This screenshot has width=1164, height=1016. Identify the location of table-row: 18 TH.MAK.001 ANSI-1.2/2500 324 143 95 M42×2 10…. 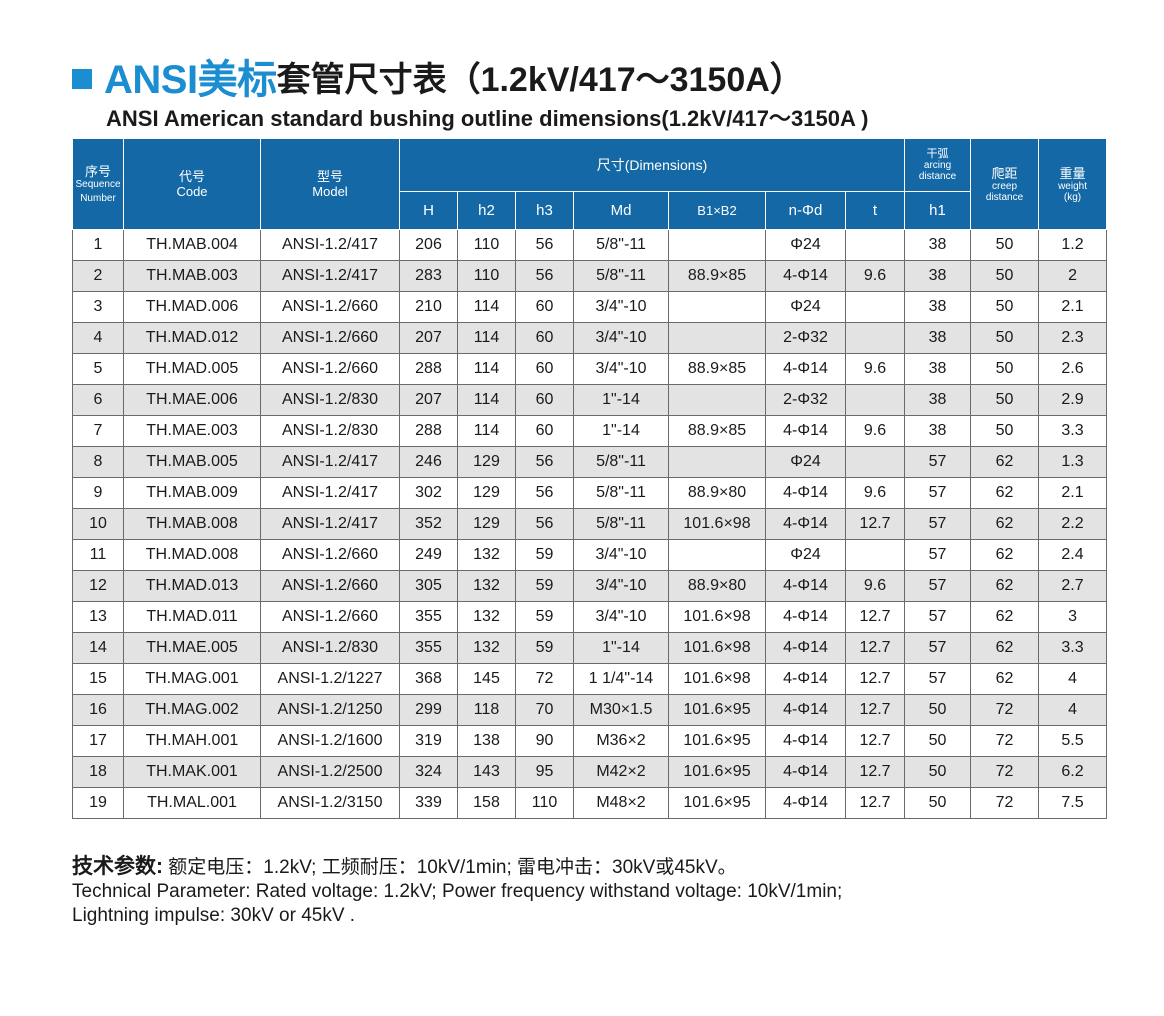
(590, 772).